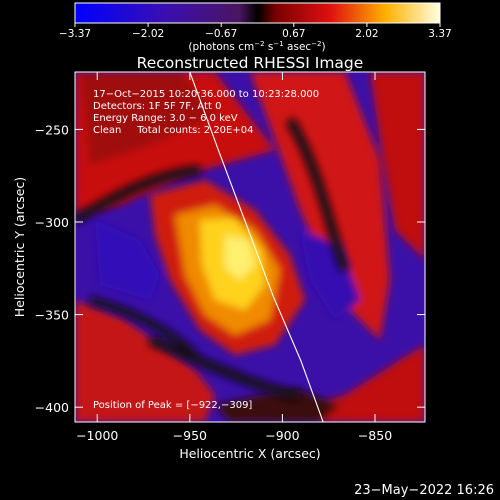 Image resolution: width=500 pixels, height=500 pixels. Describe the element at coordinates (439, 34) in the screenshot. I see `colorbar-tick-label: 3.37` at that location.